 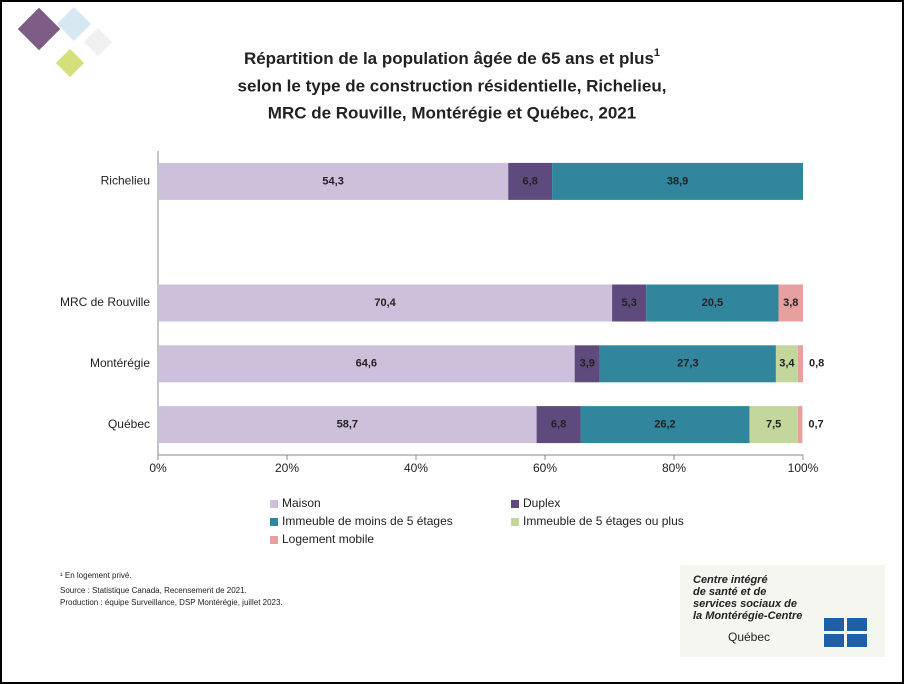 What do you see at coordinates (541, 503) in the screenshot?
I see `legend-label: Duplex` at bounding box center [541, 503].